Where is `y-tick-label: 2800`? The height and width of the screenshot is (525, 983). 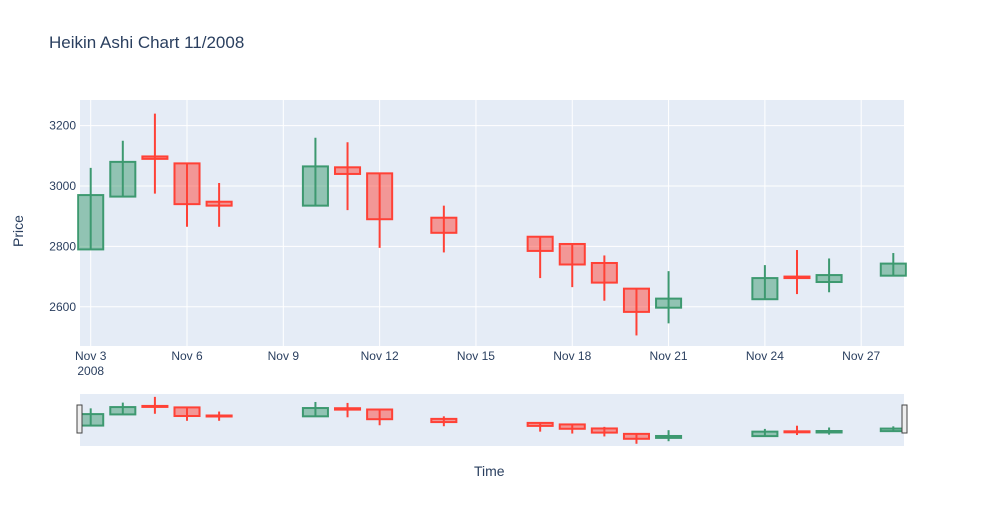
y-tick-label: 2800 is located at coordinates (62, 246).